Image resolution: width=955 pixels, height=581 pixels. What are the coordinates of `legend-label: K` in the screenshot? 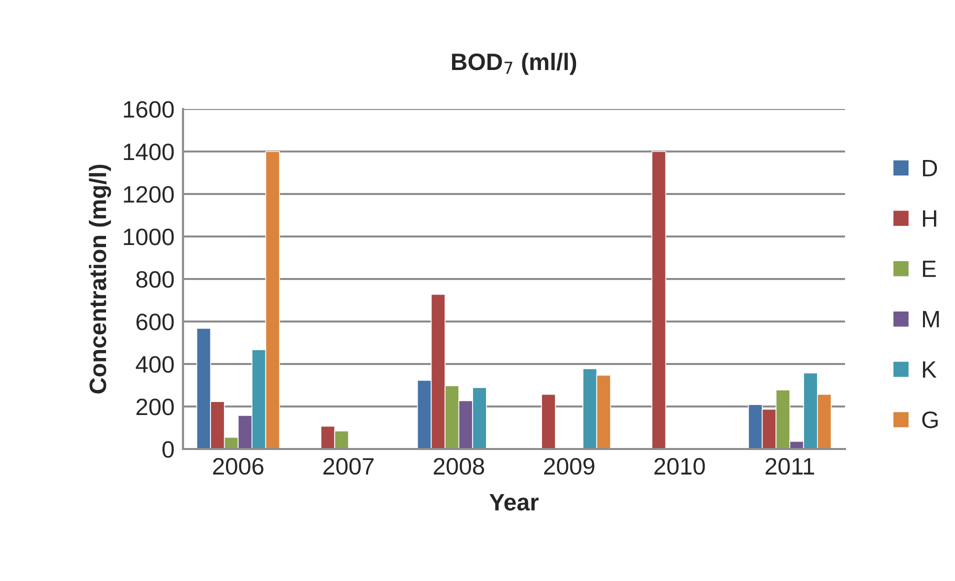 It's located at (930, 369).